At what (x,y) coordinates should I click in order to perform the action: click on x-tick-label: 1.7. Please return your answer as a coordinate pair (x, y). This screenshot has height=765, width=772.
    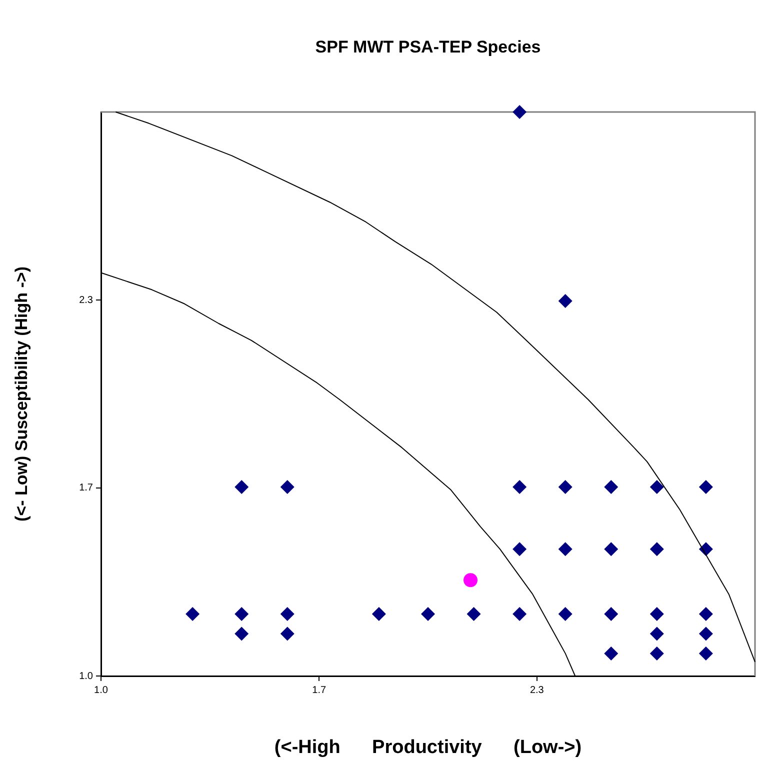
    Looking at the image, I should click on (319, 690).